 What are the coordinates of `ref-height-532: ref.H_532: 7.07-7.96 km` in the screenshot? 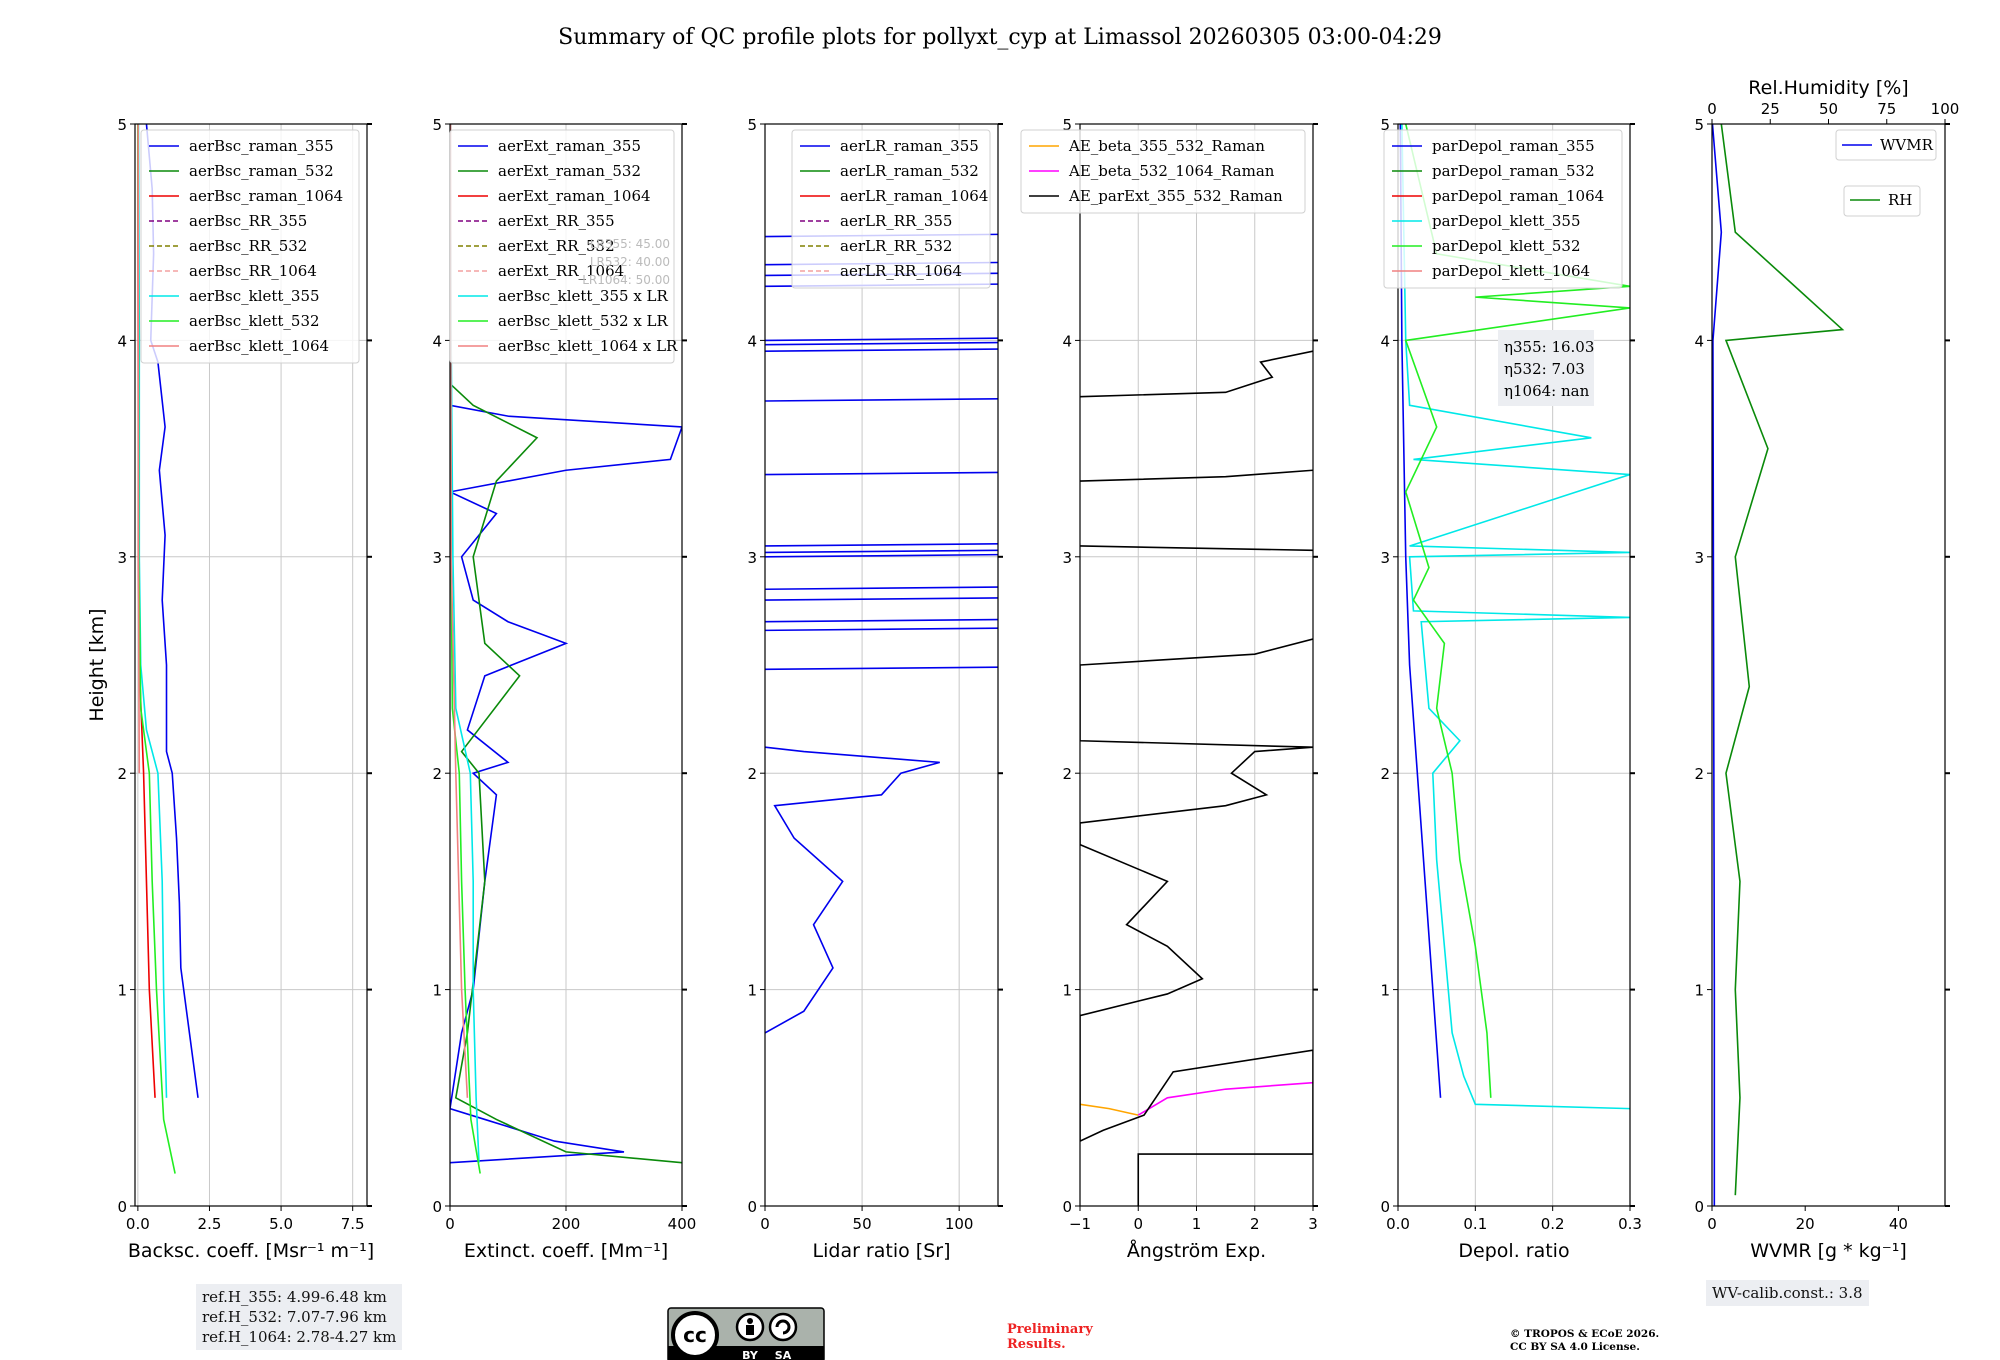 It's located at (294, 1317).